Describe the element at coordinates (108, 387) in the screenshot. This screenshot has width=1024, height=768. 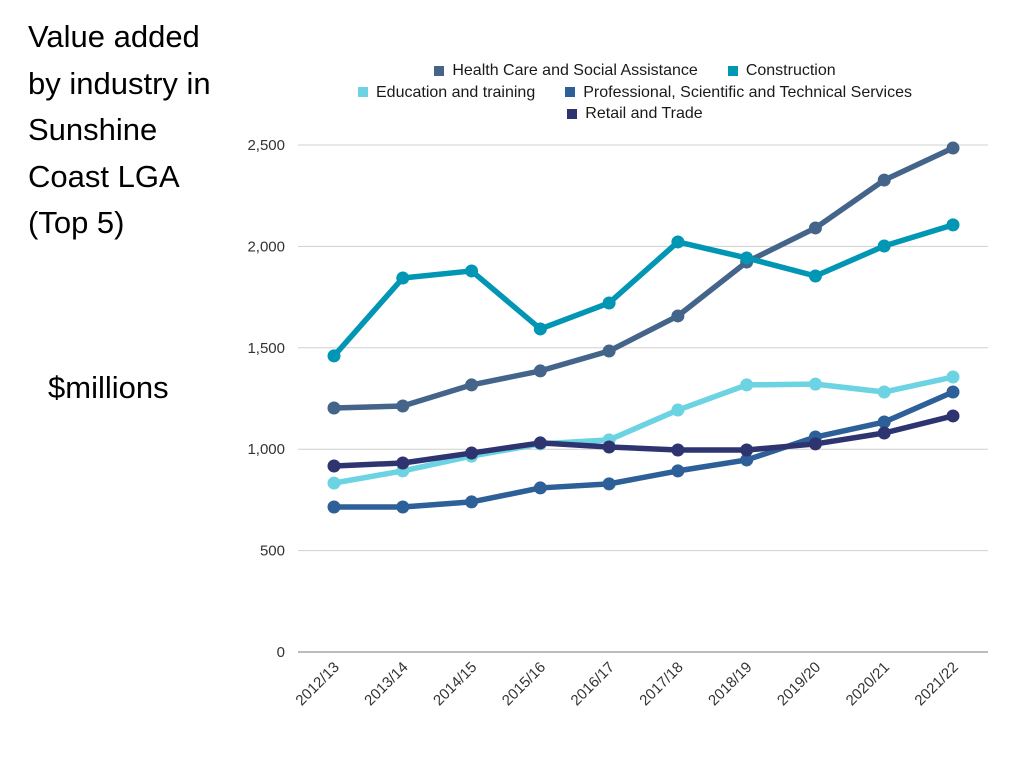
I see `y-axis-units-label: $millions` at that location.